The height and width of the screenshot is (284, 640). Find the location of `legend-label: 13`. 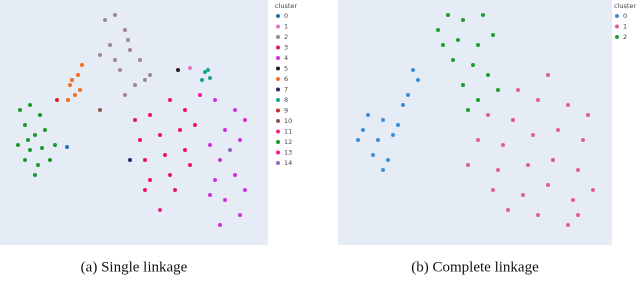

legend-label: 13 is located at coordinates (288, 153).